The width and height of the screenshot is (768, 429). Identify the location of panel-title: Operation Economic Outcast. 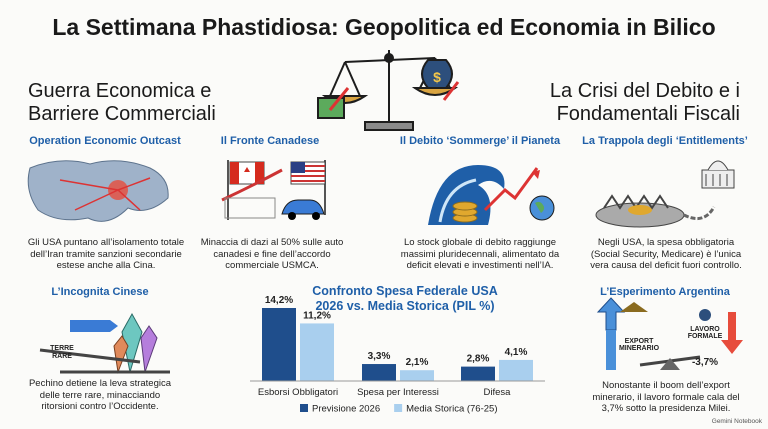
(105, 141).